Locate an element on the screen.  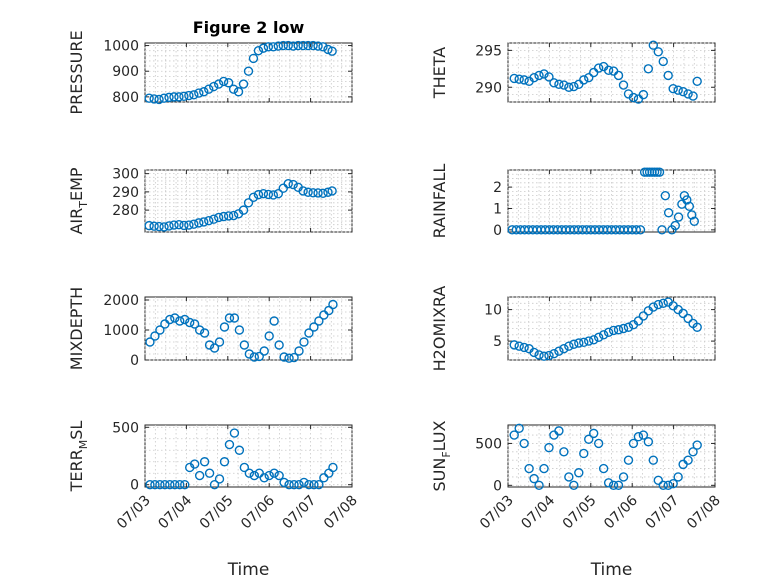
series-points is located at coordinates (605, 329).